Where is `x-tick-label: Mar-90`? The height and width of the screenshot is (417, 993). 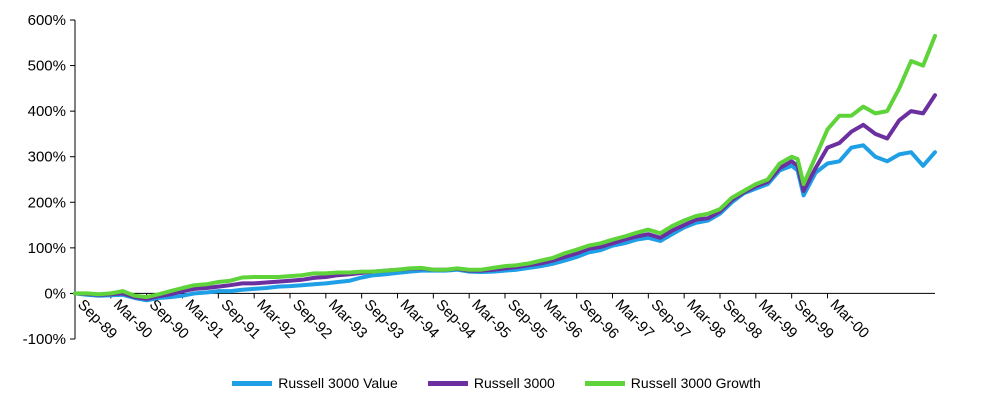
x-tick-label: Mar-90 is located at coordinates (133, 319).